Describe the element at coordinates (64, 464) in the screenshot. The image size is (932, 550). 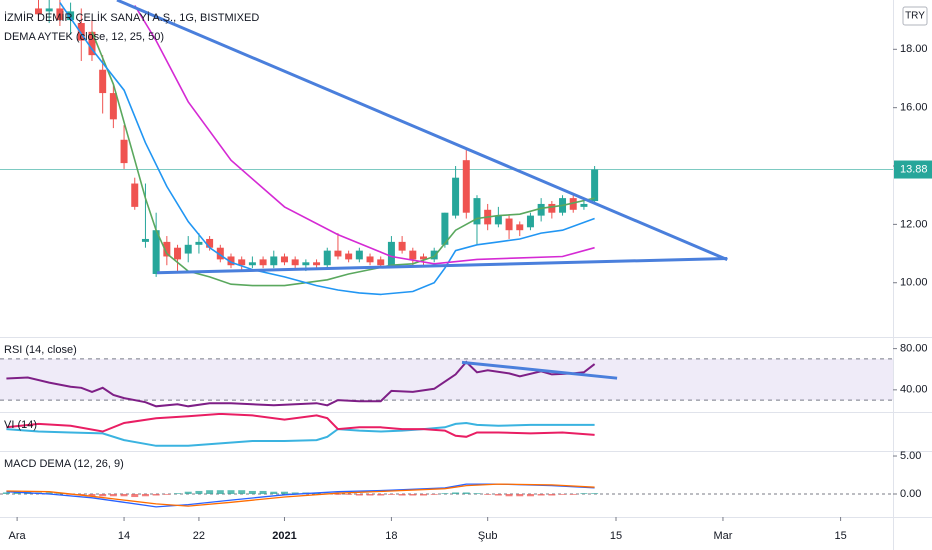
I see `pane-title: MACD DEMA (12, 26, 9)` at that location.